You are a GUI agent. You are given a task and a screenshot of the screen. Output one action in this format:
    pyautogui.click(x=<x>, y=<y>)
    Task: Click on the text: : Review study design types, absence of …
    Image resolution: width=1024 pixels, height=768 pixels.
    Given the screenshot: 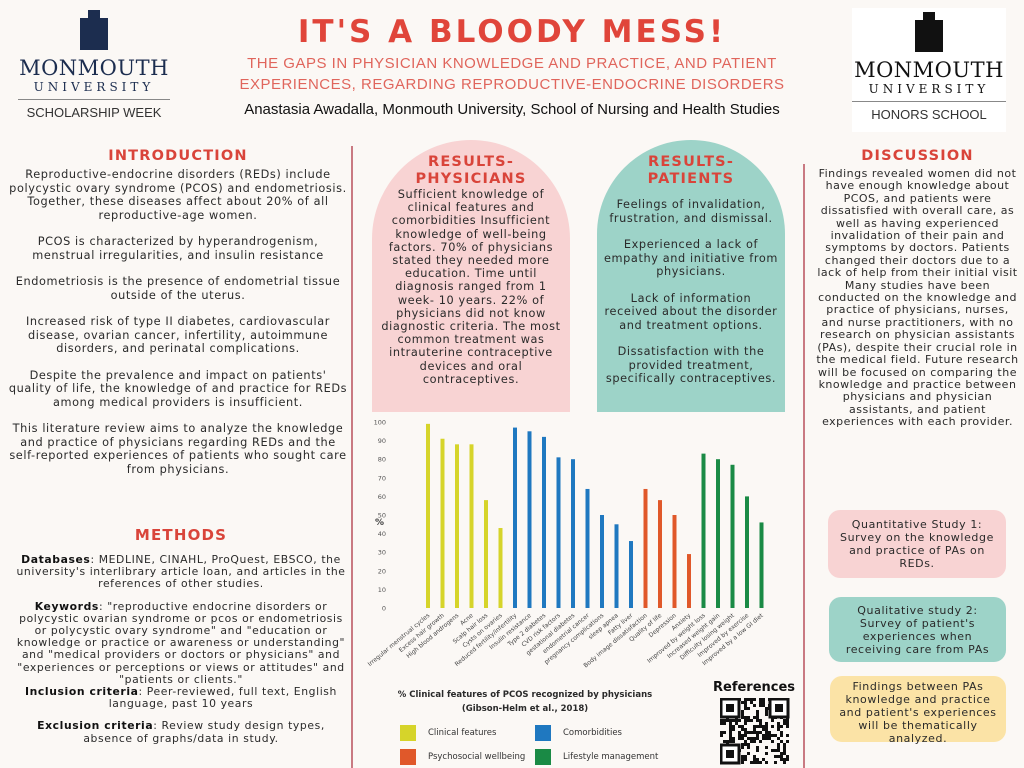 What is the action you would take?
    pyautogui.click(x=204, y=732)
    